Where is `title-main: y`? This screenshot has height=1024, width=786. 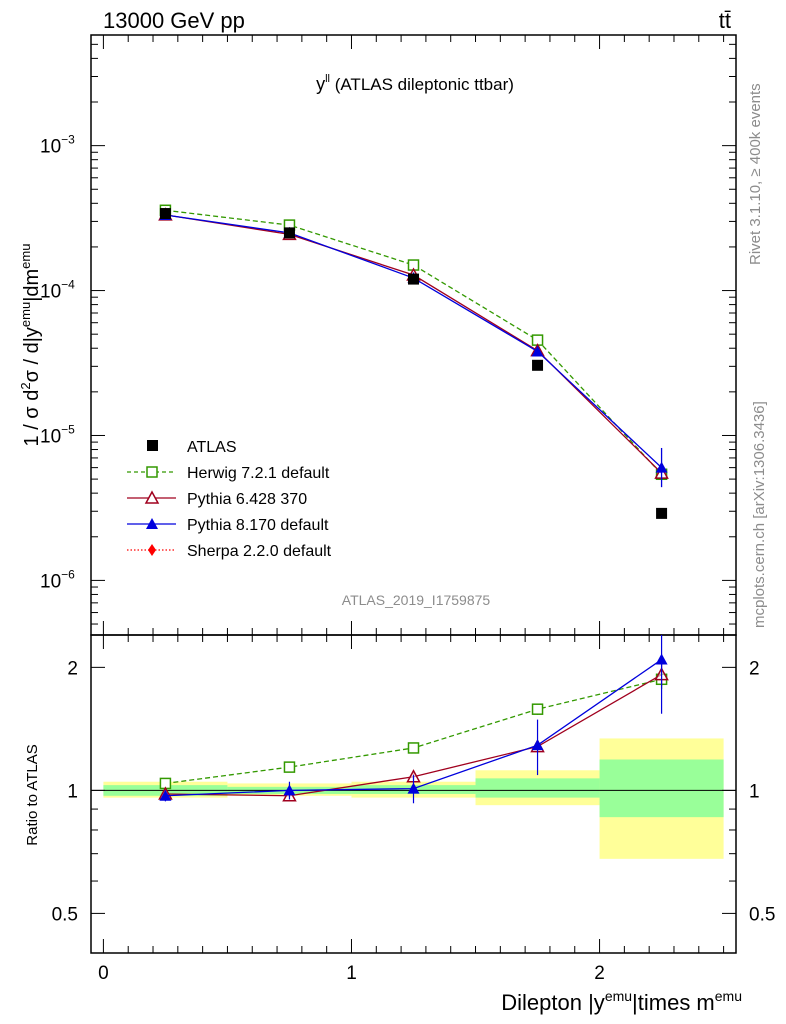
title-main: y is located at coordinates (320, 84).